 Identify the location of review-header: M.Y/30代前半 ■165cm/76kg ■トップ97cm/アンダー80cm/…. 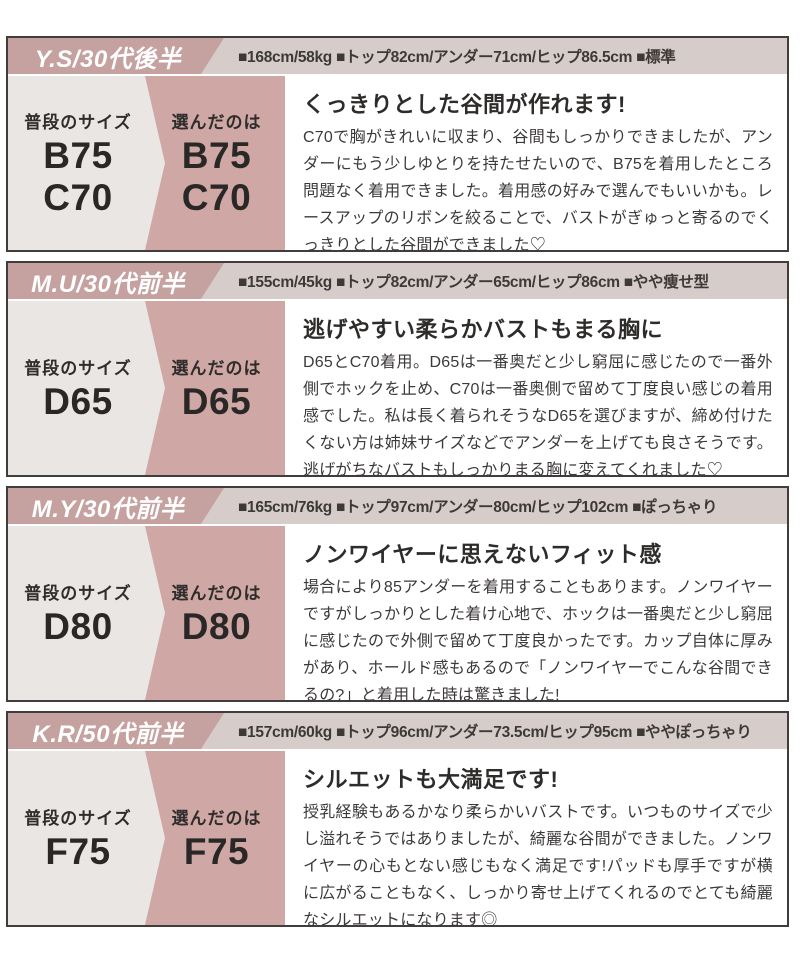
(397, 507).